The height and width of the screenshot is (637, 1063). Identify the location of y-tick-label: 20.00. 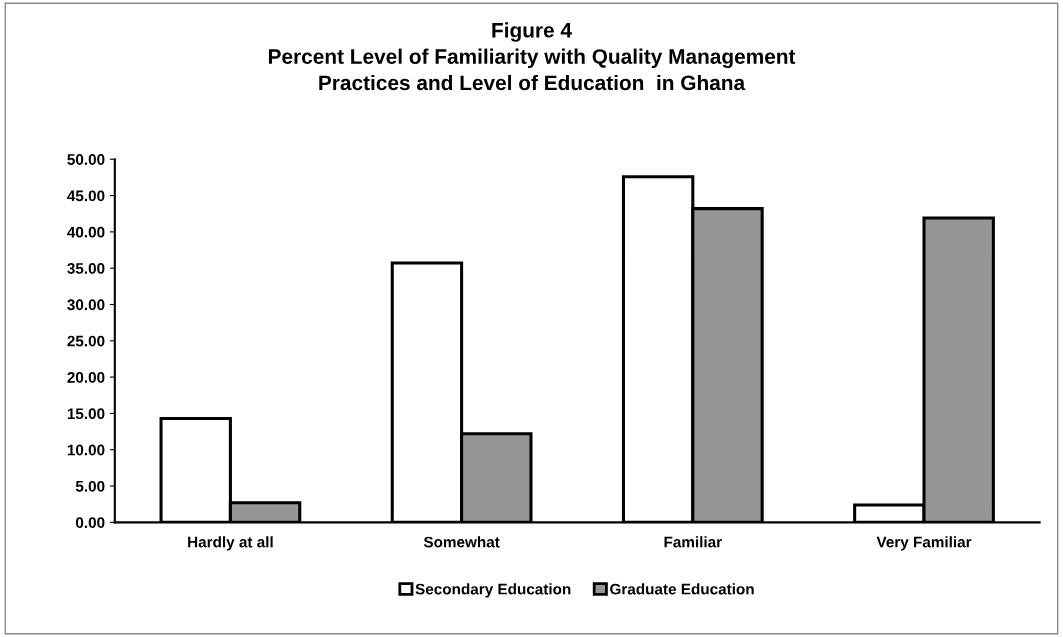
(86, 377).